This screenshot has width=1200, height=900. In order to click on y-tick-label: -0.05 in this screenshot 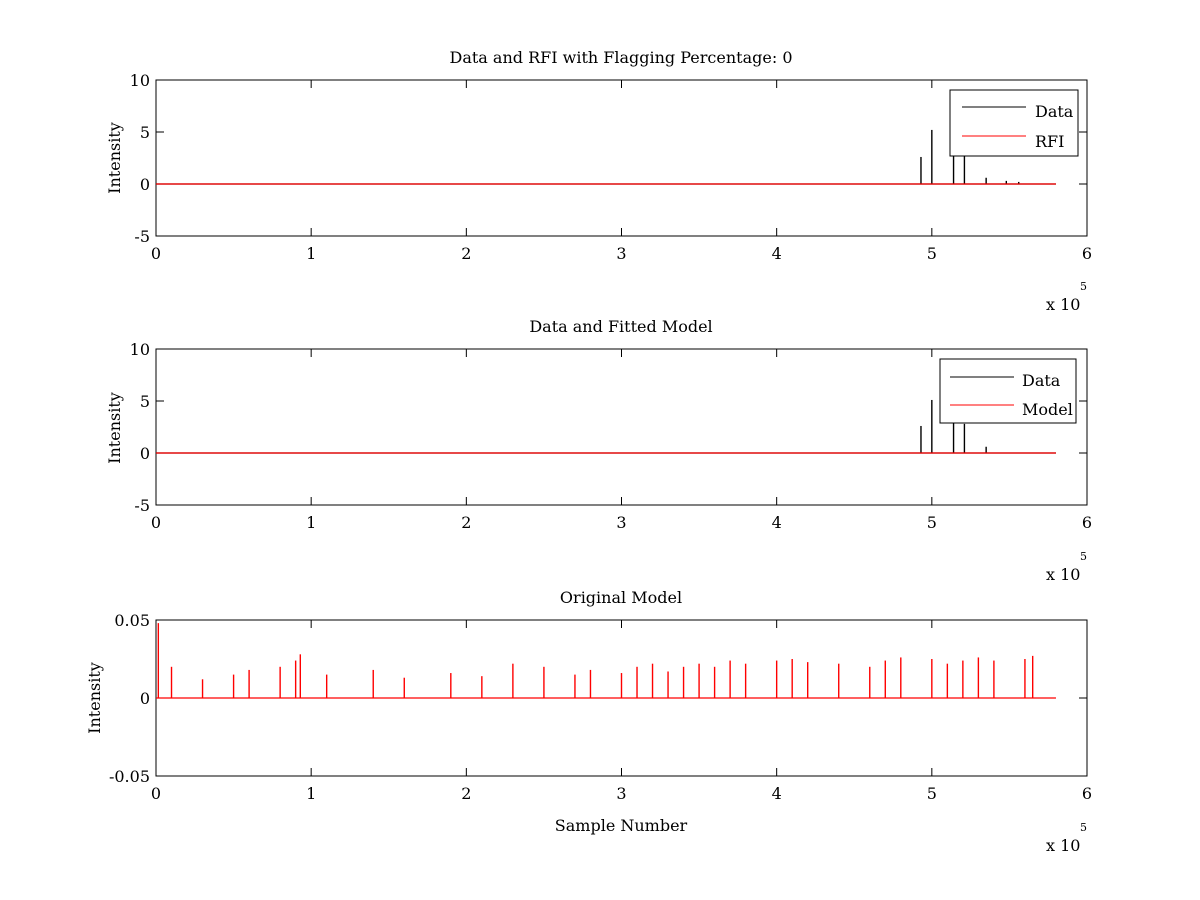, I will do `click(129, 776)`.